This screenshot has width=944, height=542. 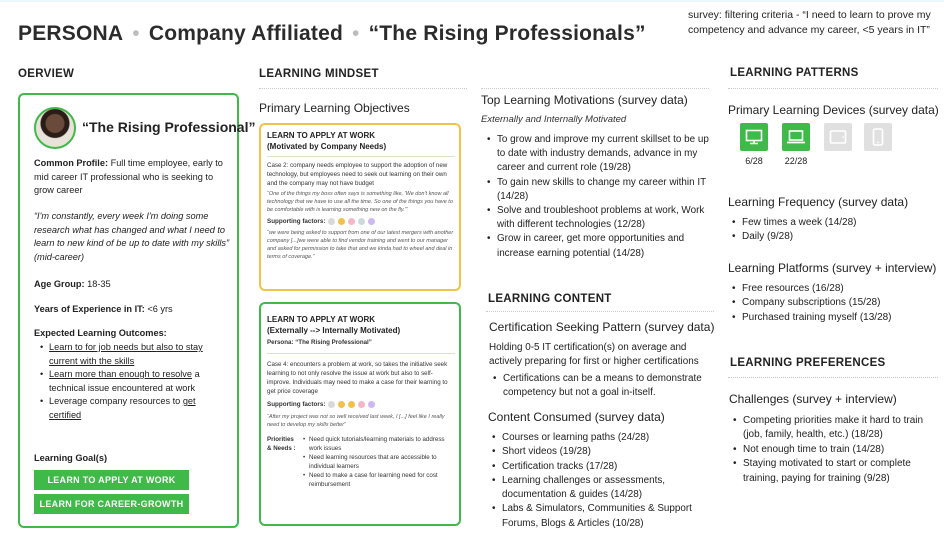 I want to click on desktop-count: 6/28, so click(x=754, y=161).